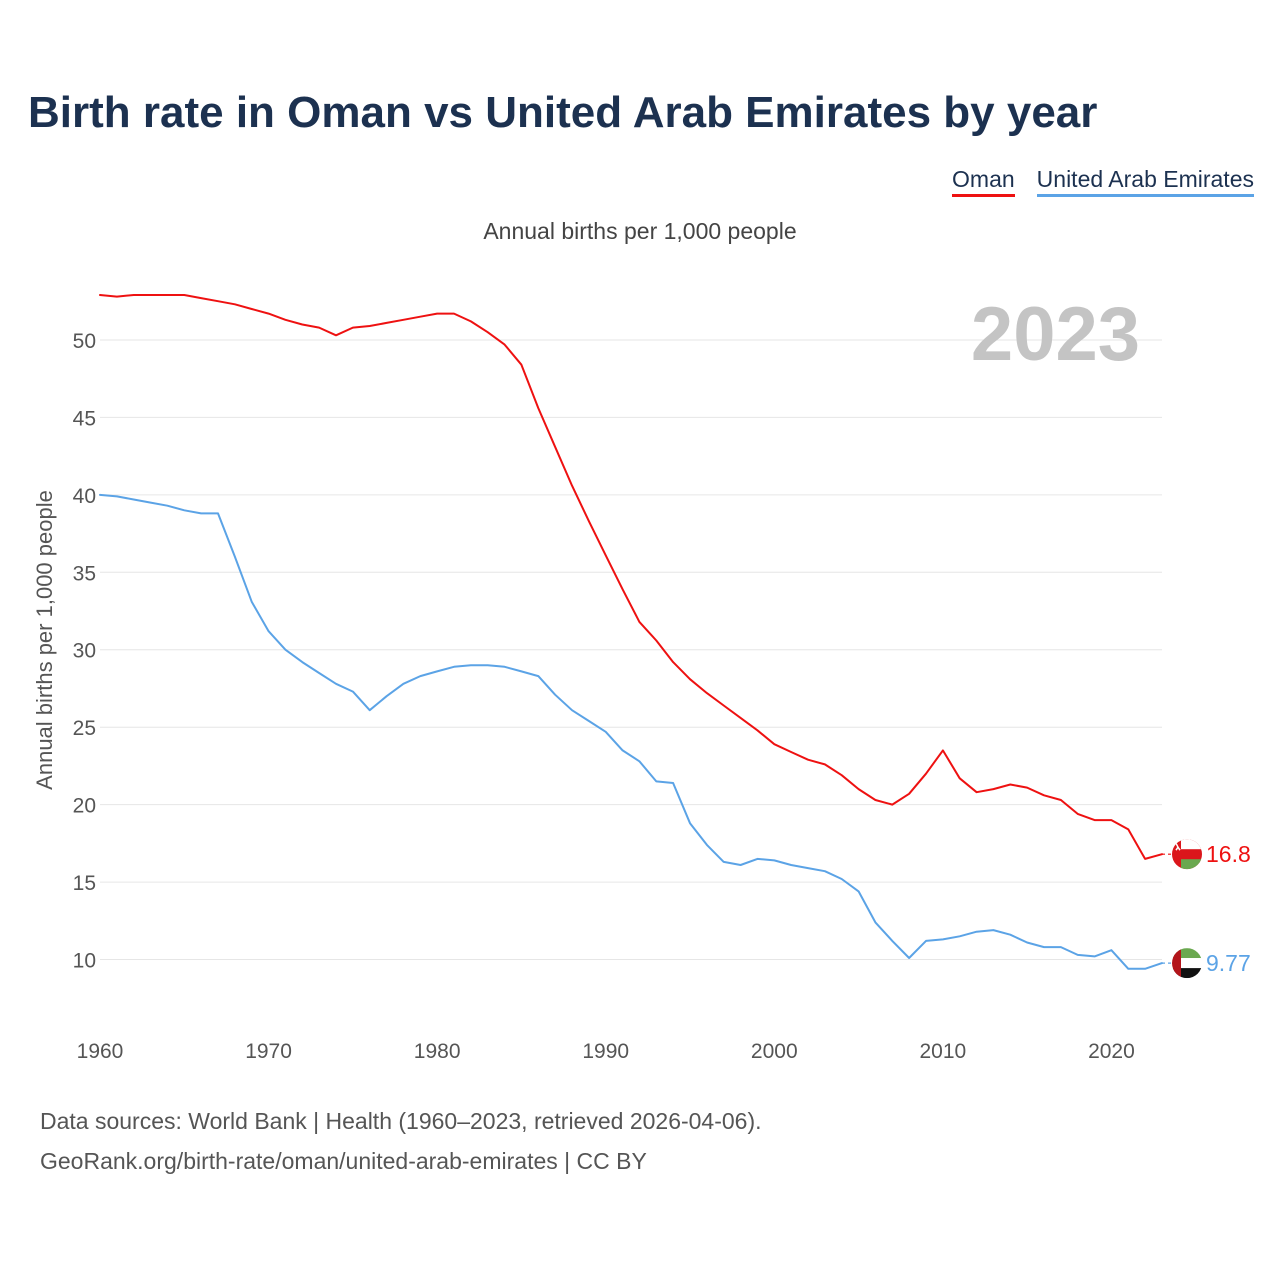 Image resolution: width=1280 pixels, height=1280 pixels. Describe the element at coordinates (1228, 963) in the screenshot. I see `uae-end-value: 9.77` at that location.